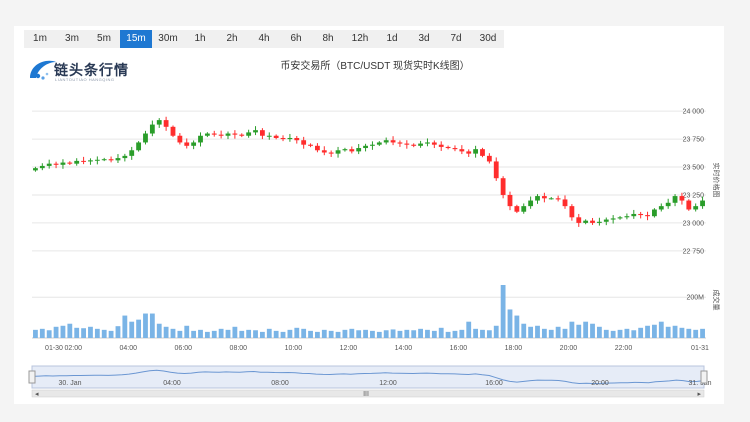 This screenshot has height=422, width=750. What do you see at coordinates (232, 38) in the screenshot?
I see `interval-button-2h: 2h` at bounding box center [232, 38].